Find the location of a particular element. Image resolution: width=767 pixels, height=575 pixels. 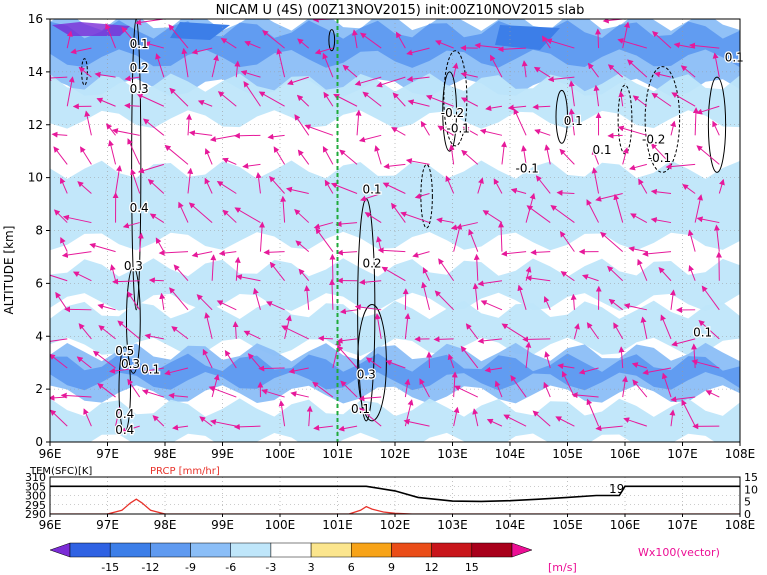

contour-label: 0.4 is located at coordinates (124, 430).